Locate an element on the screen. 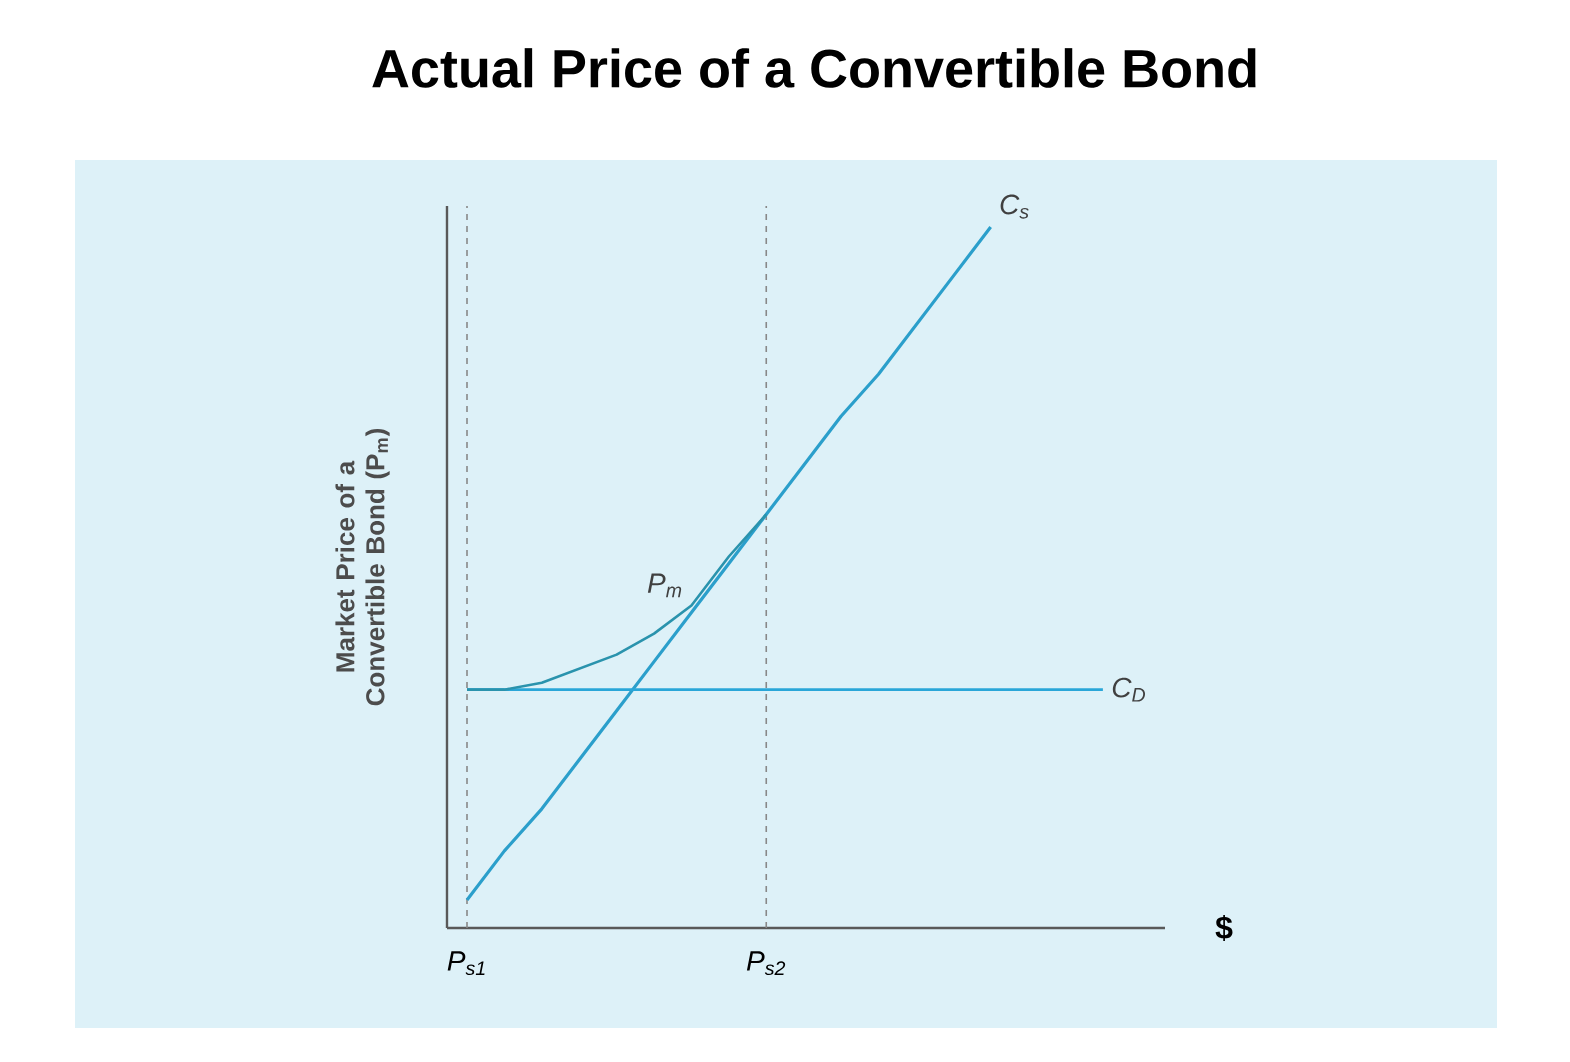 The image size is (1570, 1062). y-axis-title: Market Price of a Convertible Bond (P$_{m}$) is located at coordinates (362, 567).